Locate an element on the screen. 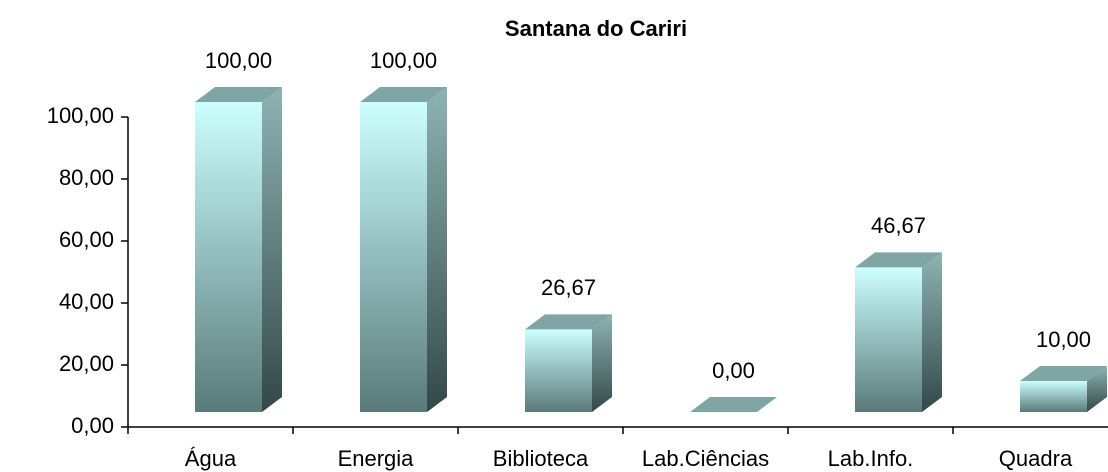  y-tick-label: 60,00 is located at coordinates (86, 239).